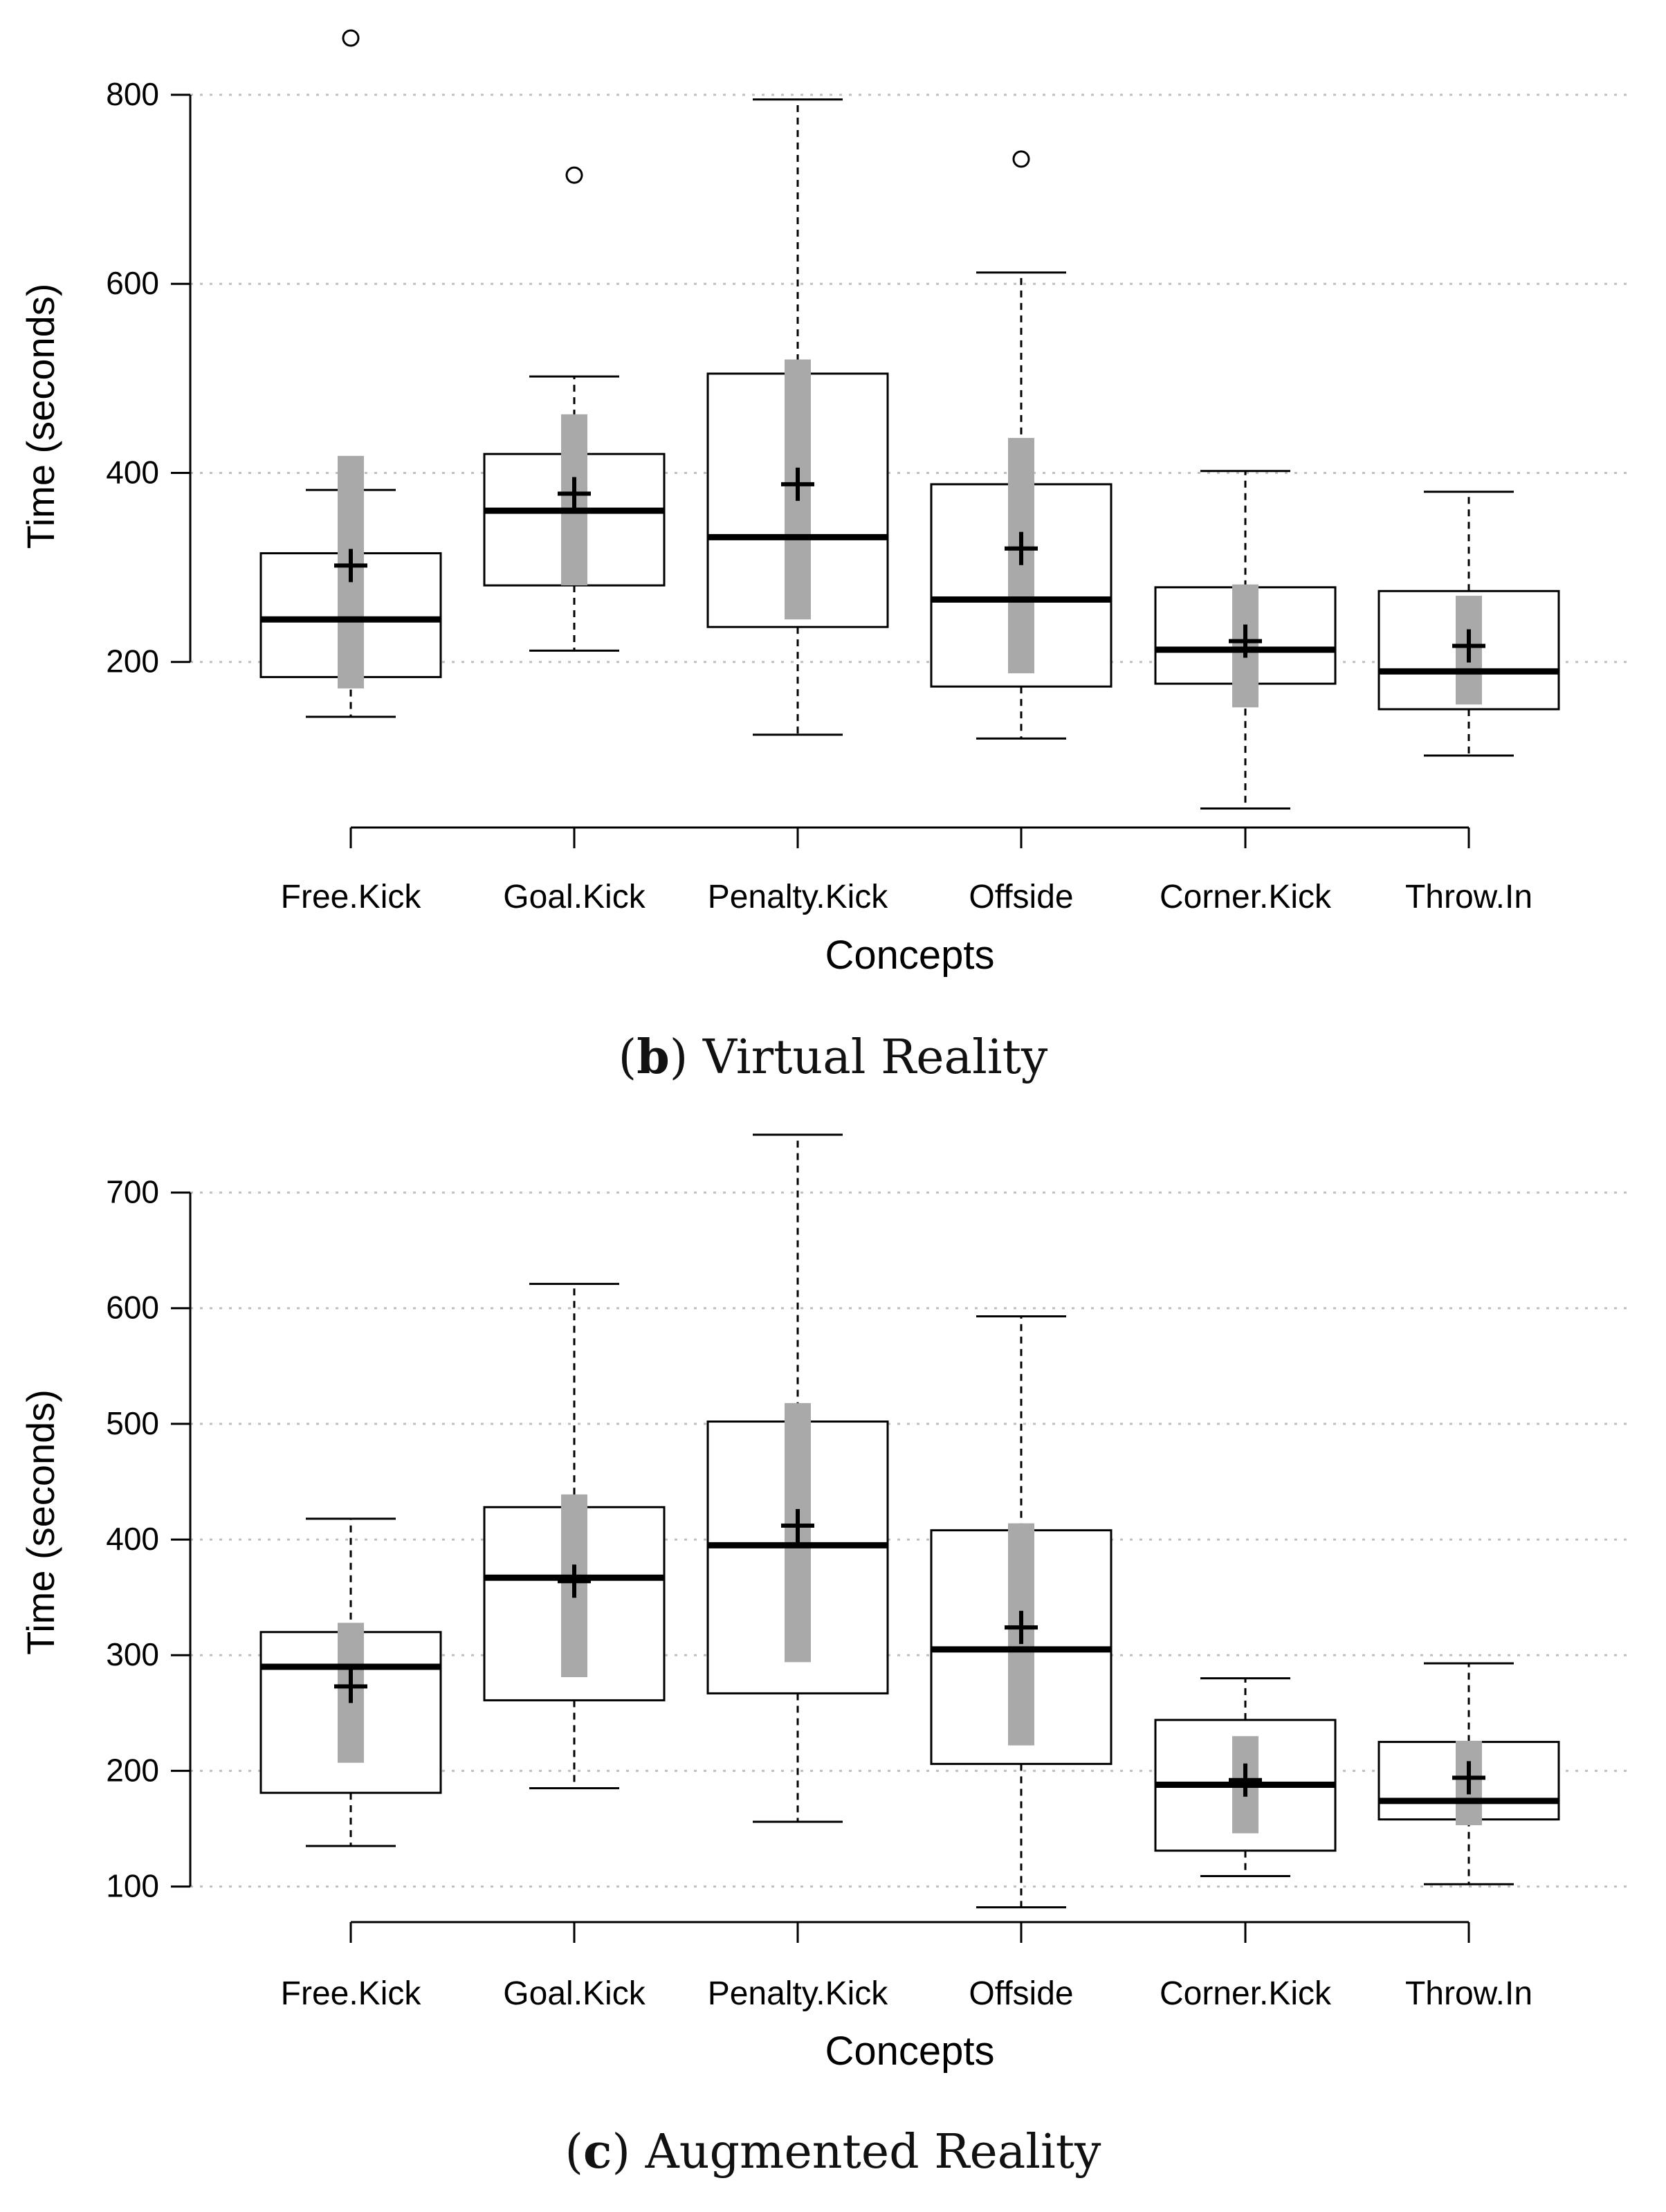 The height and width of the screenshot is (2212, 1666). What do you see at coordinates (132, 1423) in the screenshot?
I see `y-tick-label: 500` at bounding box center [132, 1423].